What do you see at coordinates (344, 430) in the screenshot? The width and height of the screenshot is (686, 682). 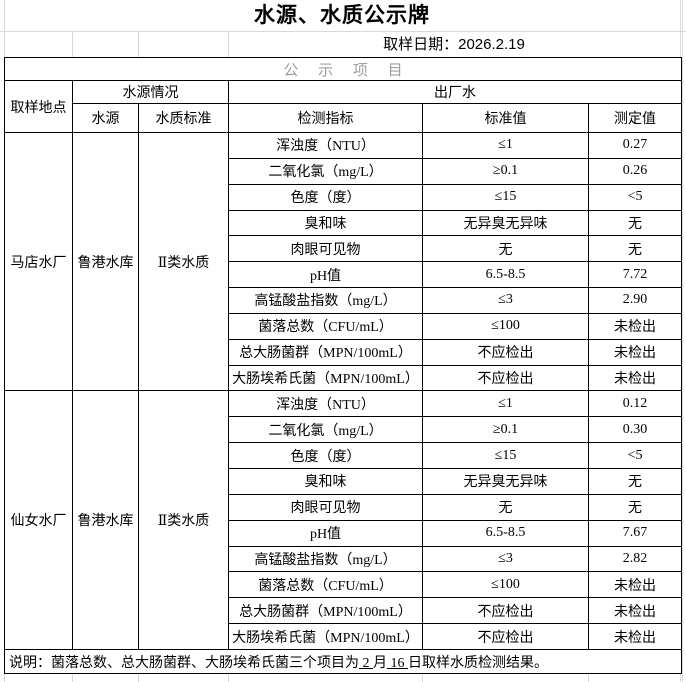 I see `table-row: 二氧化氯（mg/L） ≥0.1 0.30` at bounding box center [344, 430].